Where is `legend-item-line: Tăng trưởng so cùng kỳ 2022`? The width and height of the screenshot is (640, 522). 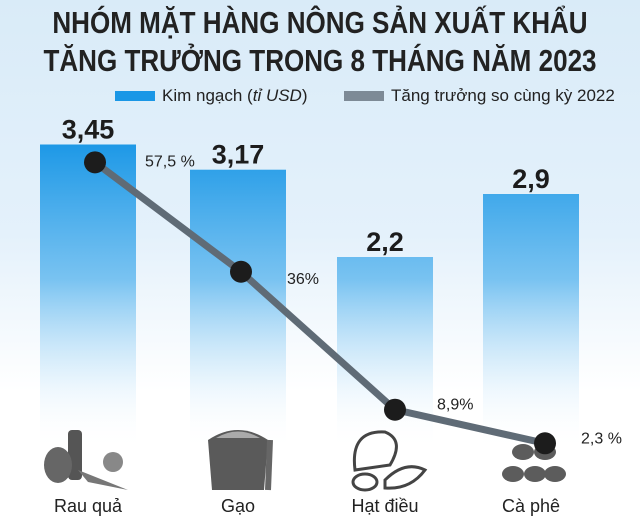
legend-item-line: Tăng trưởng so cùng kỳ 2022 is located at coordinates (479, 96).